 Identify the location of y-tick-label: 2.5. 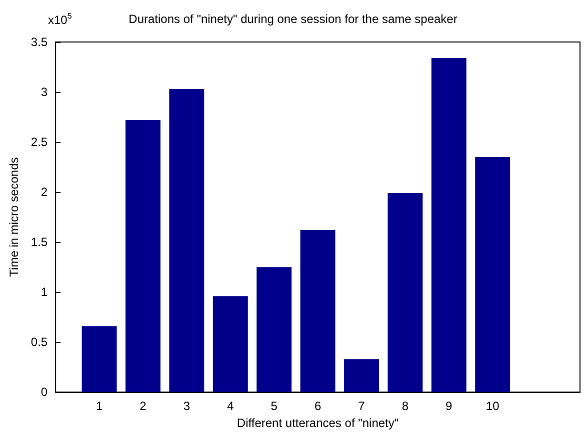
(39, 142).